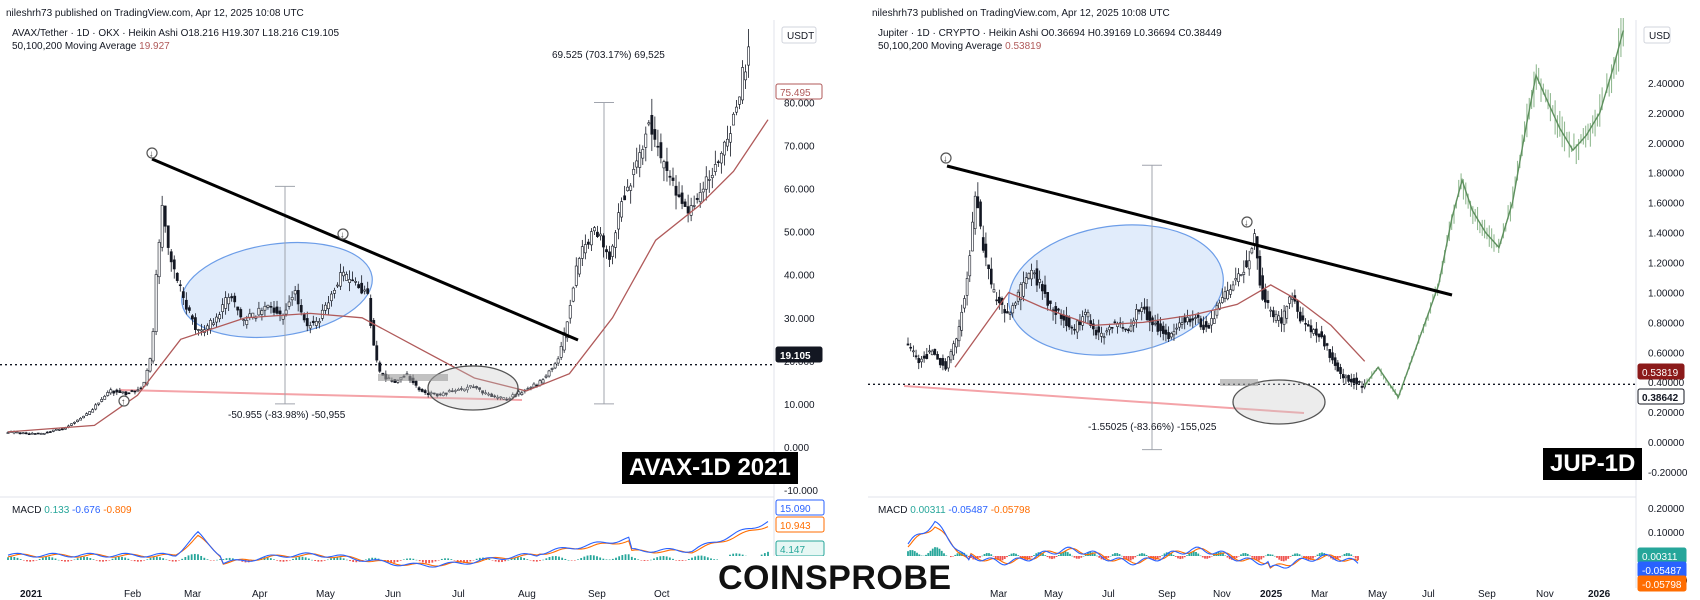 The image size is (1700, 600). Describe the element at coordinates (958, 33) in the screenshot. I see `symbol-line: Jupiter · 1D · CRYPTO · Heikin Ashi` at that location.